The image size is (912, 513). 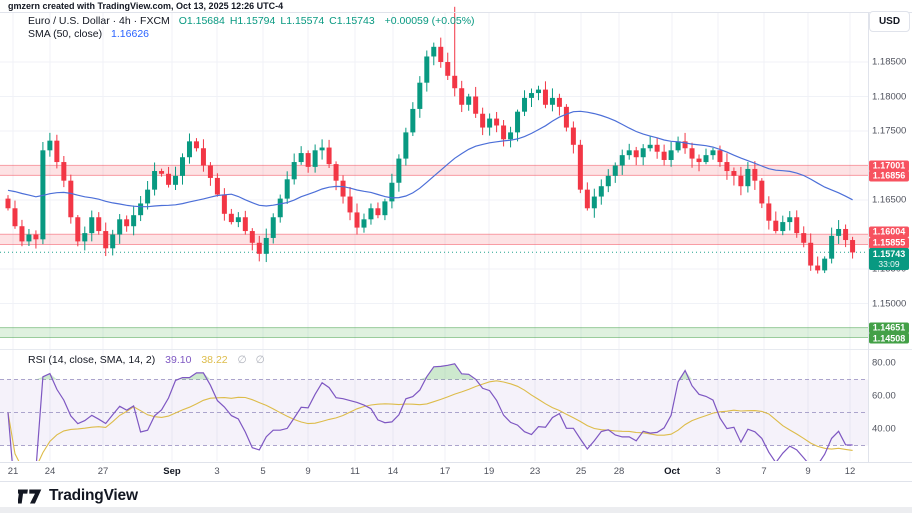 I want to click on time-tick-label: 28, so click(x=619, y=471).